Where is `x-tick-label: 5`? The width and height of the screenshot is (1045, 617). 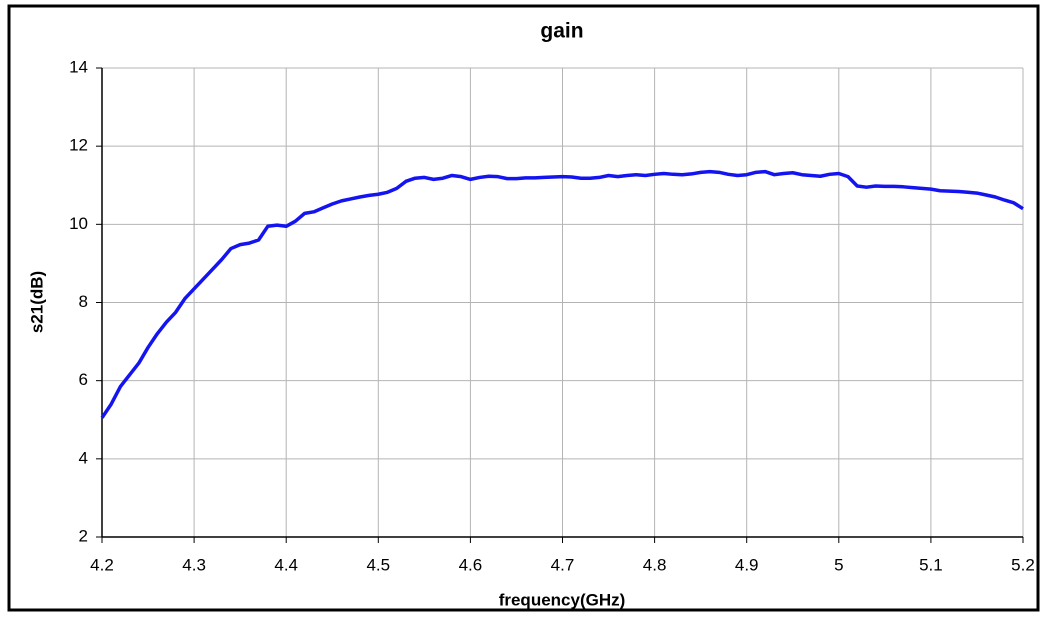 x-tick-label: 5 is located at coordinates (838, 564).